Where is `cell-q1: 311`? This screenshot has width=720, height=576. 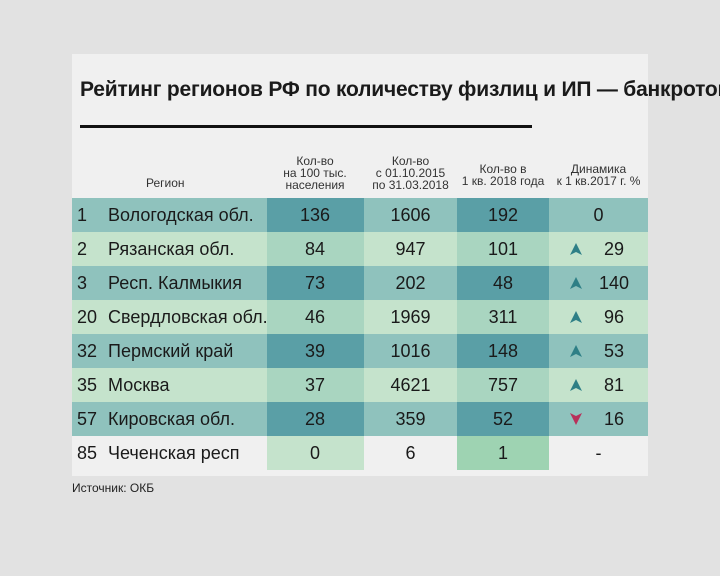 cell-q1: 311 is located at coordinates (503, 317).